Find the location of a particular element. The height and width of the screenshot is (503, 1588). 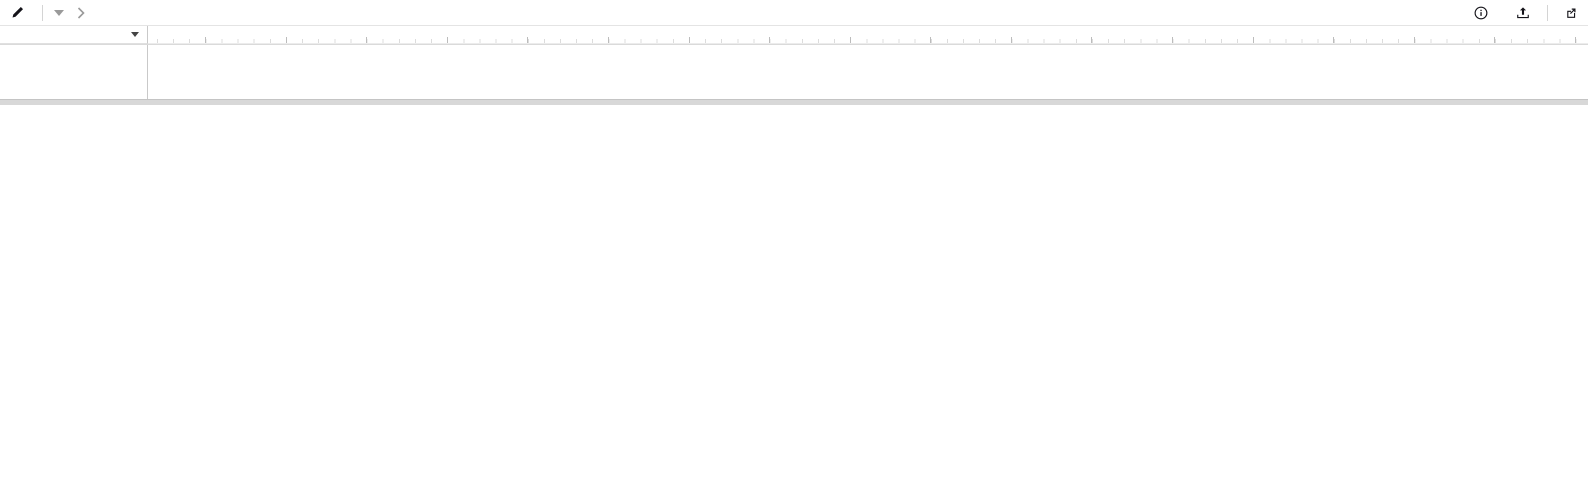

top-toolbar is located at coordinates (794, 13).